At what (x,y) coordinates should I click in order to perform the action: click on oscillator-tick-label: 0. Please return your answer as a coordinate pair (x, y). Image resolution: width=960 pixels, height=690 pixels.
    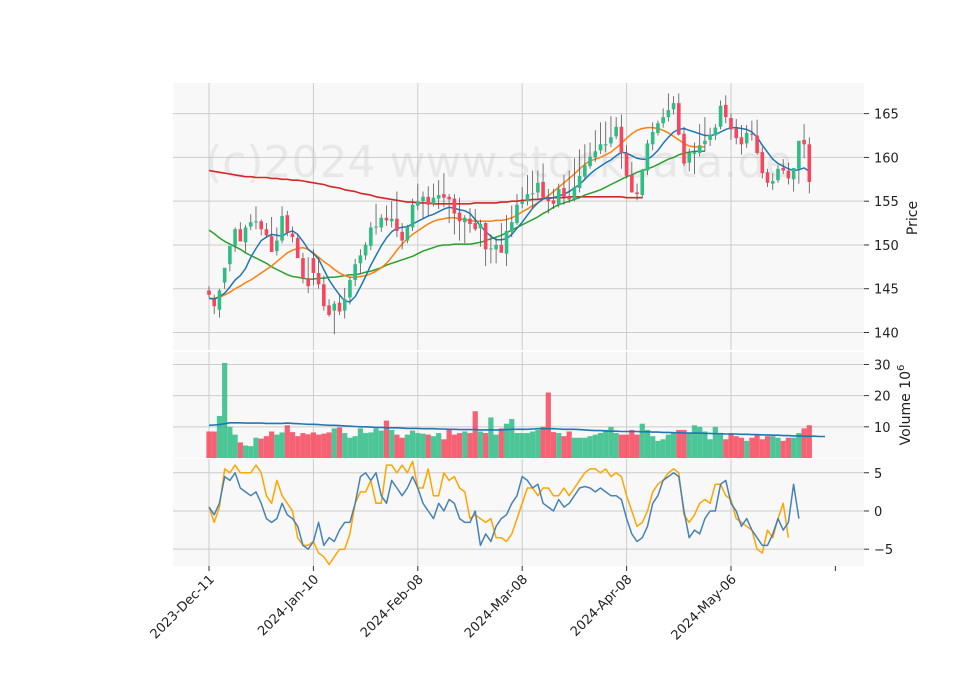
    Looking at the image, I should click on (878, 512).